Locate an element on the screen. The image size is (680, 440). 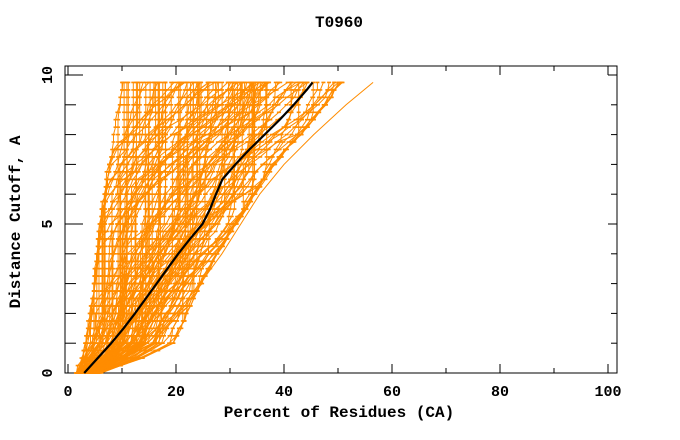
x-tick-label: 80 is located at coordinates (500, 392).